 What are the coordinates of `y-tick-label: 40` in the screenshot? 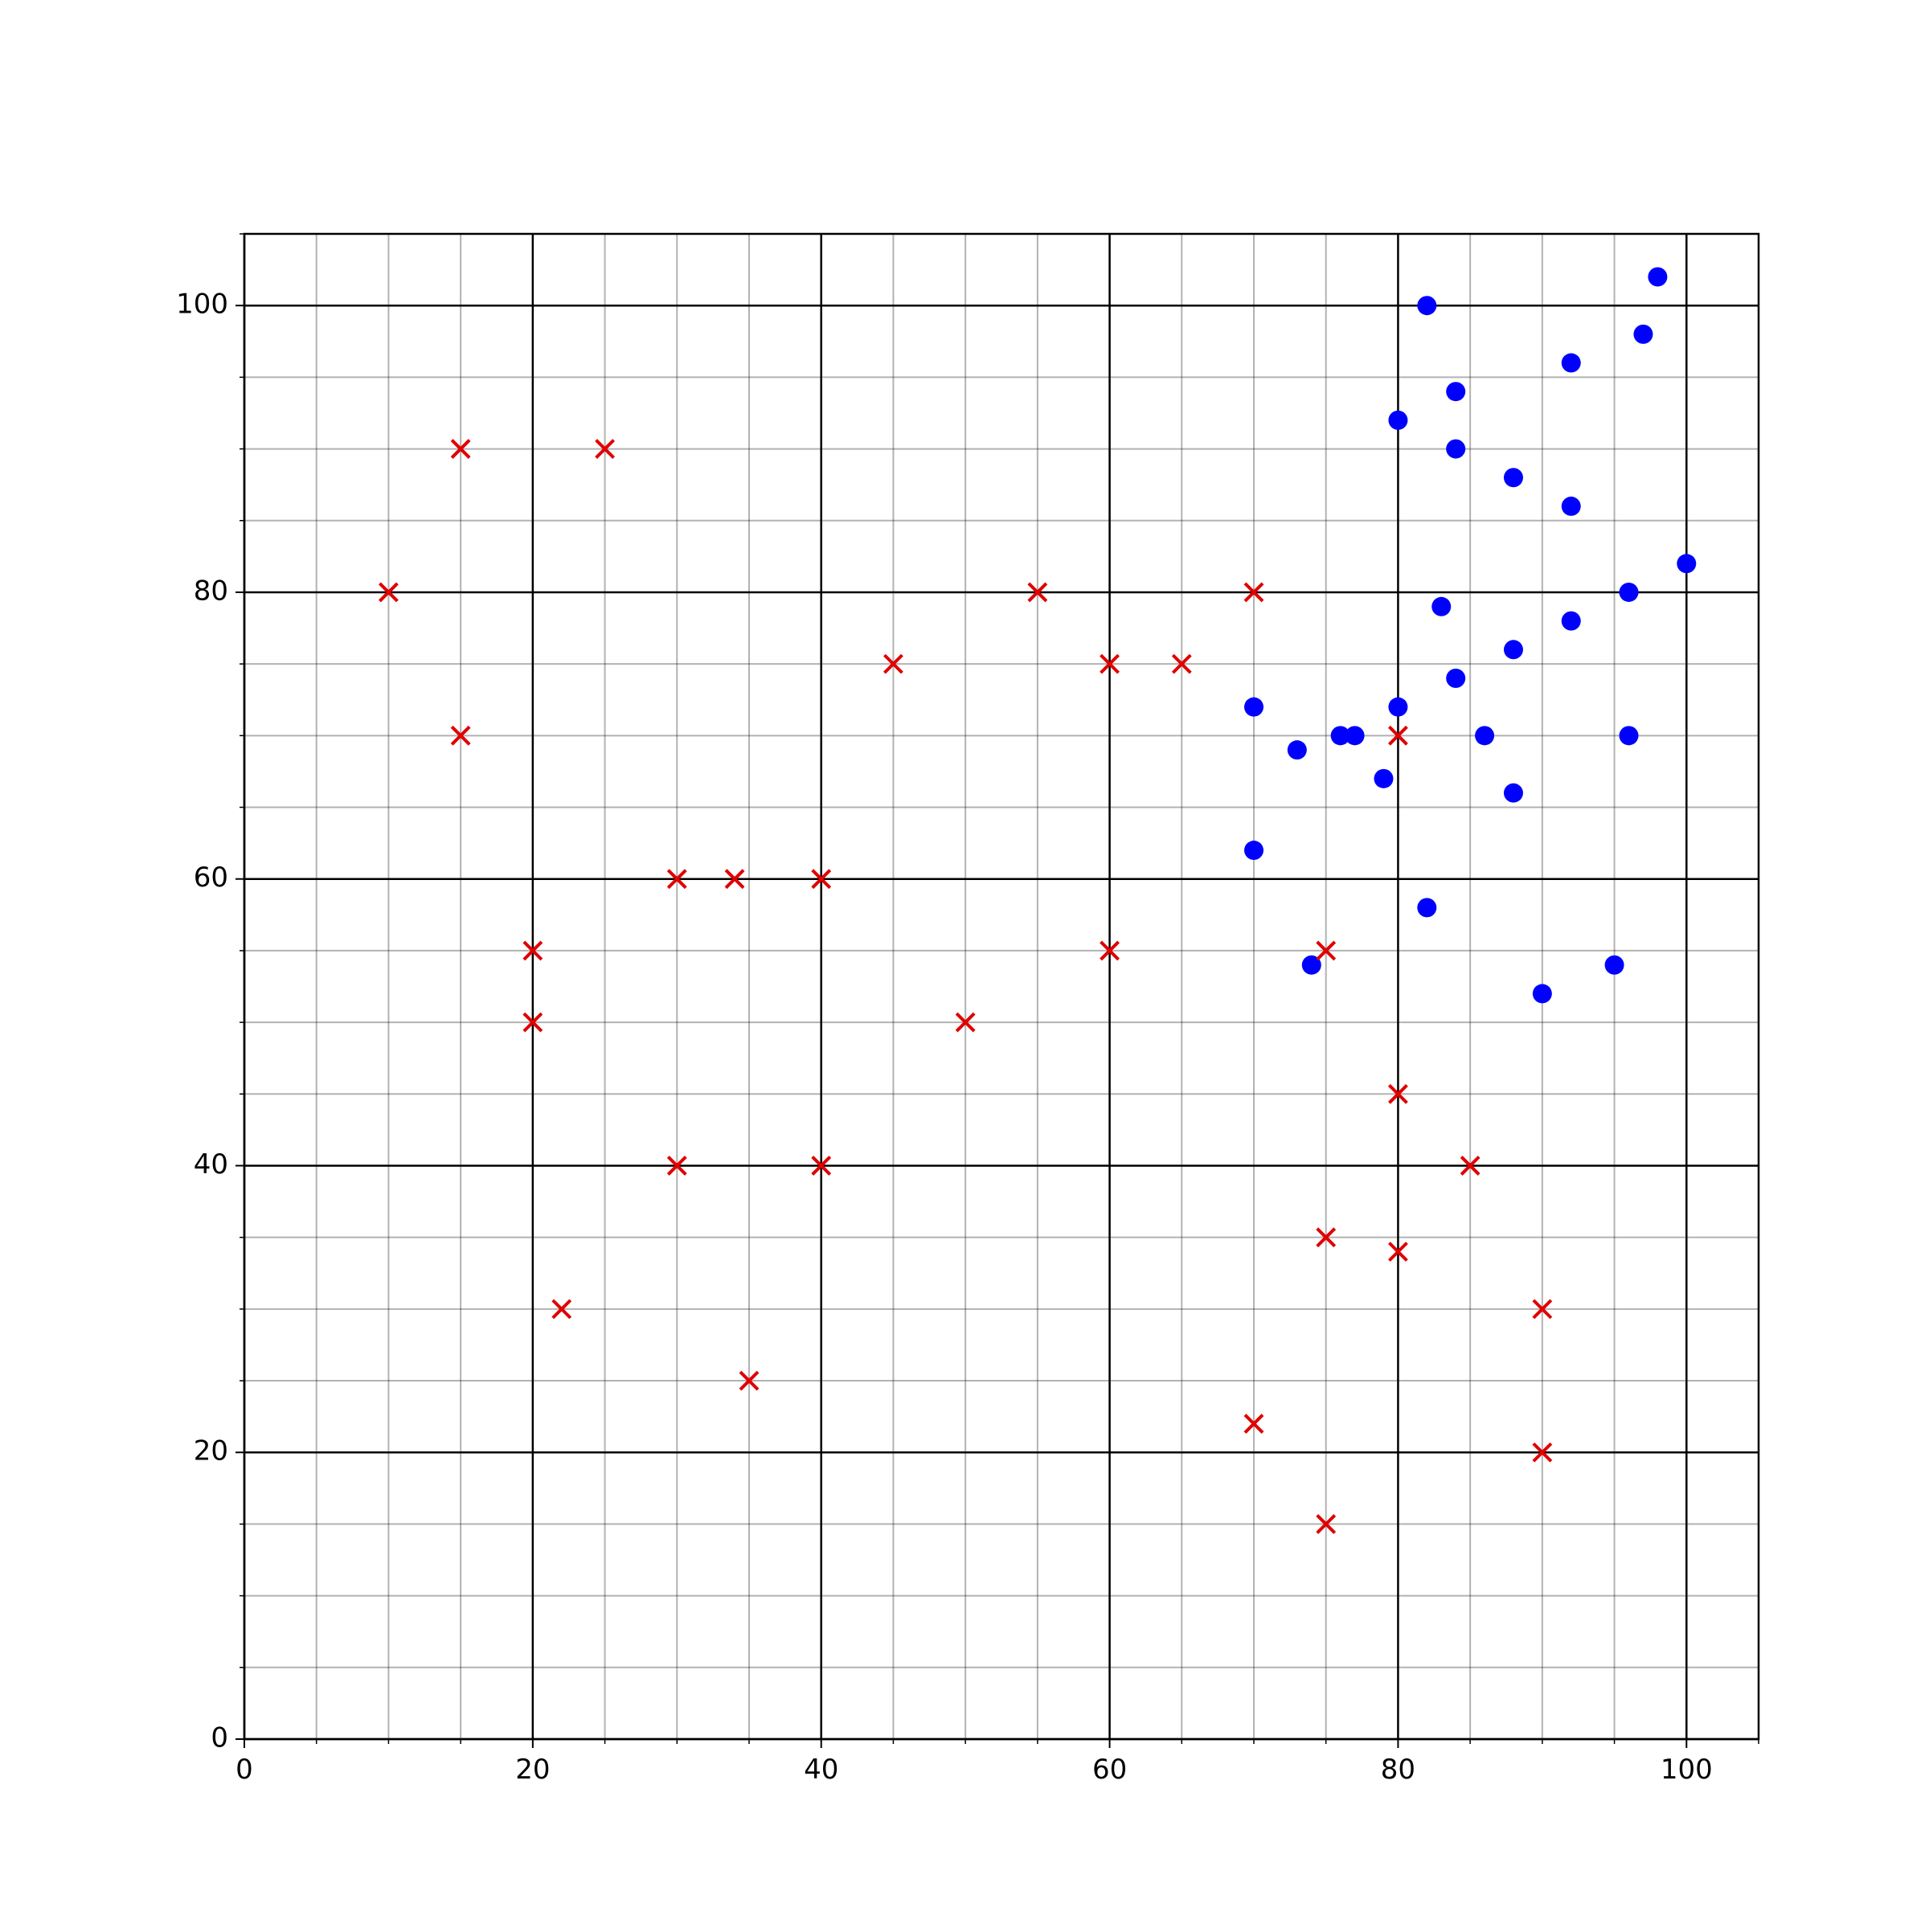 It's located at (211, 1164).